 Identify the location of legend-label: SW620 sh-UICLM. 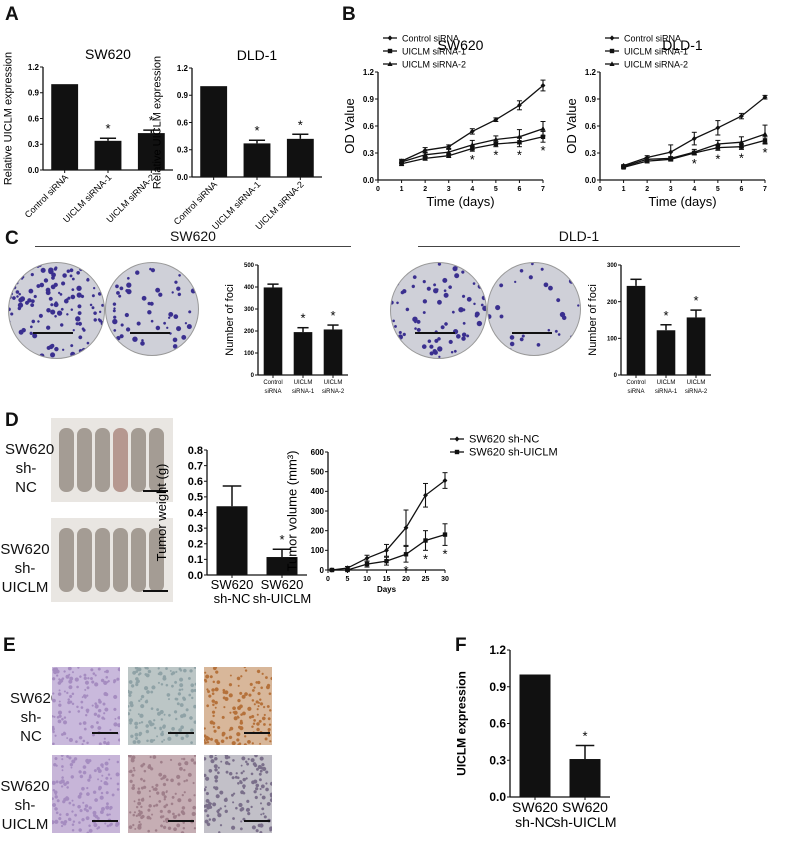
(513, 453).